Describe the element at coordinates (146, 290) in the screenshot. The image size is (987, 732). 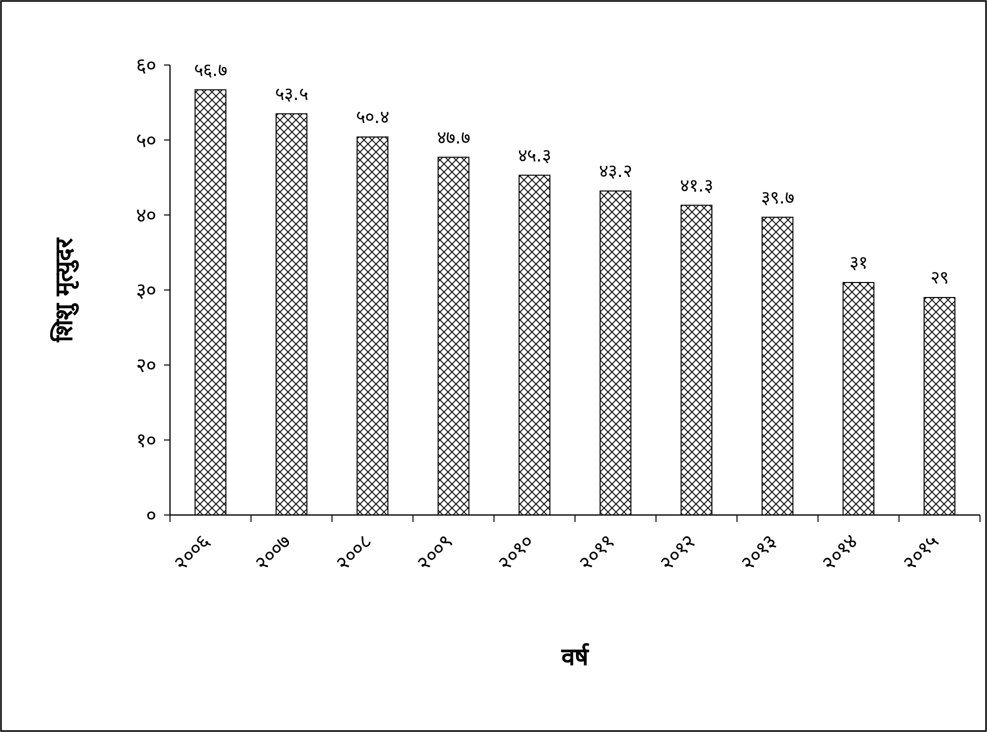
I see `y-tick-label: ३०` at that location.